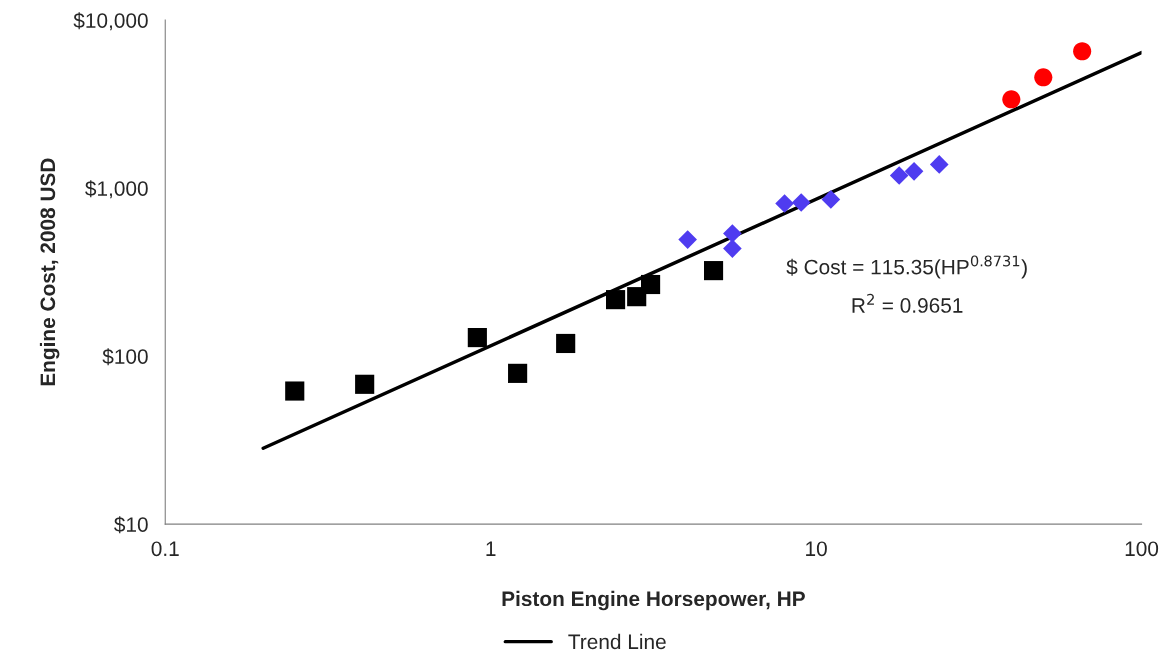 The height and width of the screenshot is (672, 1172). Describe the element at coordinates (491, 548) in the screenshot. I see `x-tick-label: 1` at that location.